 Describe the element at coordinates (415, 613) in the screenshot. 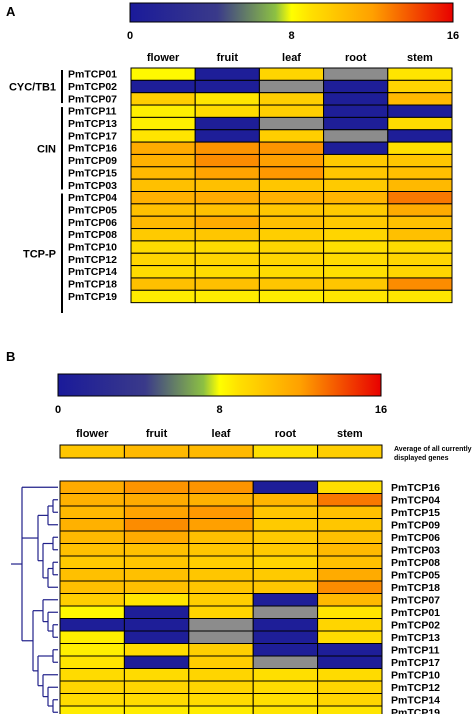

I see `gene-label: PmTCP01` at that location.